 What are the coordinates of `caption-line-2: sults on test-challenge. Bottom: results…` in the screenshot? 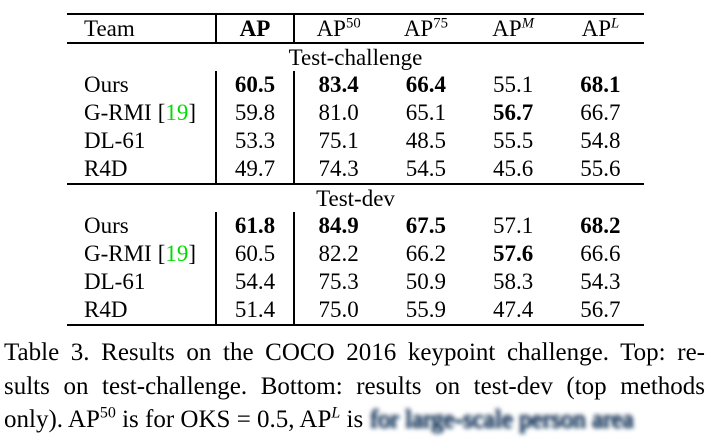 It's located at (354, 386).